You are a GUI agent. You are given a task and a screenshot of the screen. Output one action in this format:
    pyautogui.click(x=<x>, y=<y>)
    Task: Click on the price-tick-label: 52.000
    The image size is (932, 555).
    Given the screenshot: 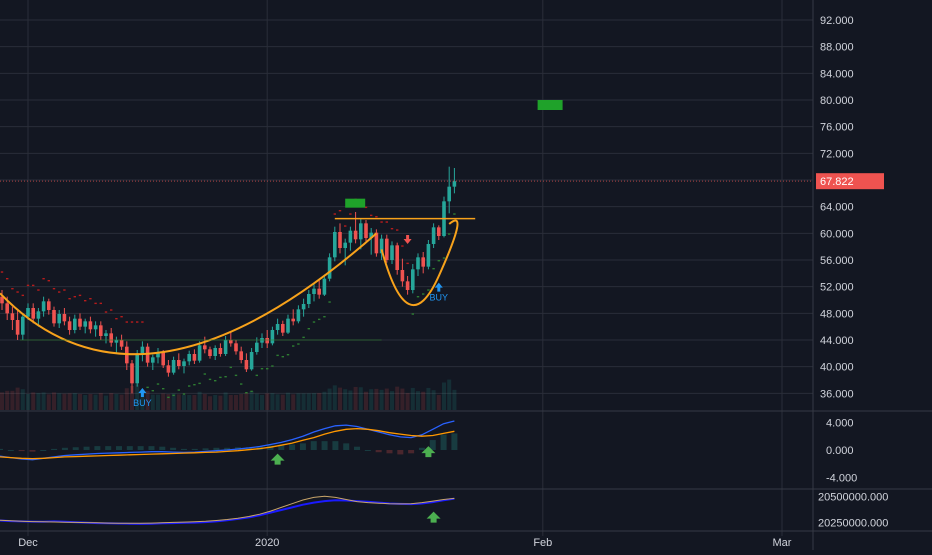 What is the action you would take?
    pyautogui.click(x=837, y=288)
    